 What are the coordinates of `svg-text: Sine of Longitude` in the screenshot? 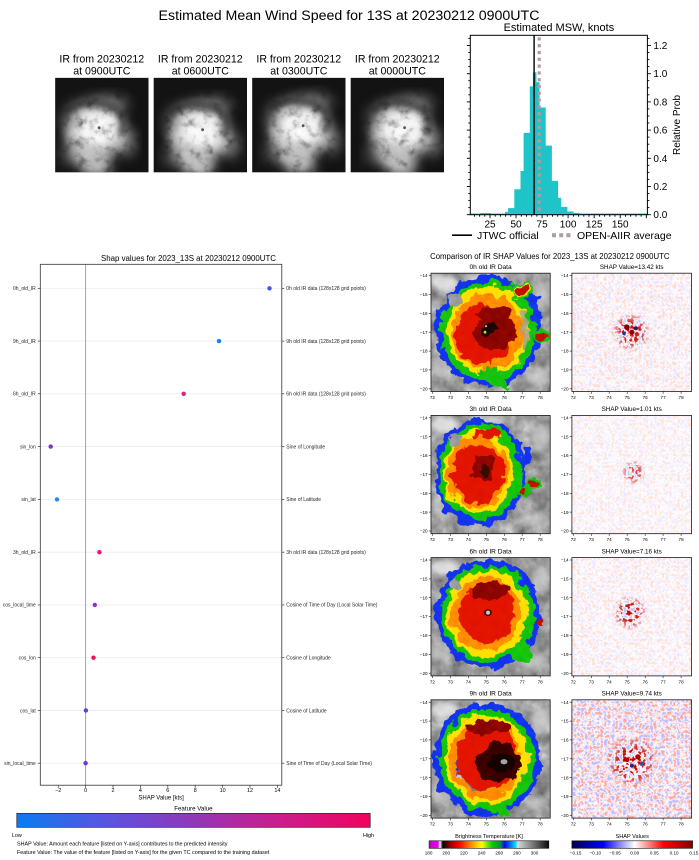 It's located at (305, 447).